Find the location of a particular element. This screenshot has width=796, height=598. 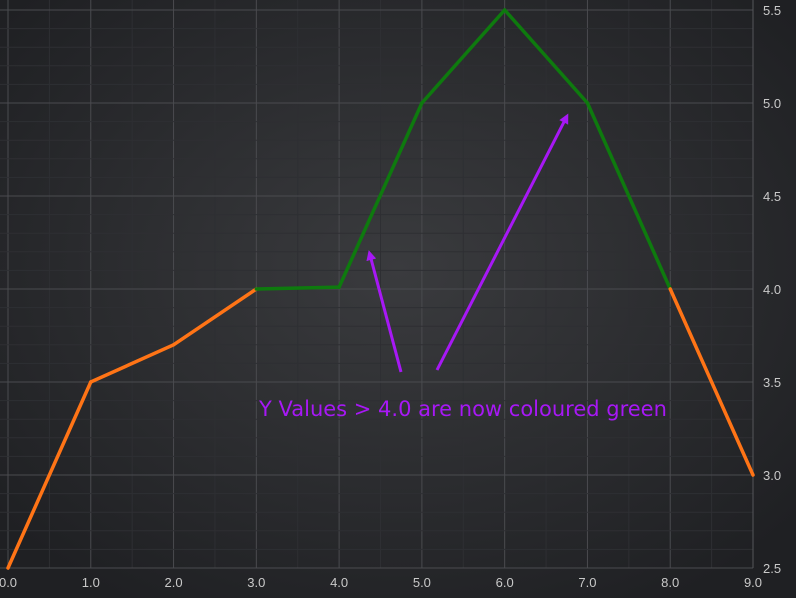

annotation-arrow-right is located at coordinates (502, 242).